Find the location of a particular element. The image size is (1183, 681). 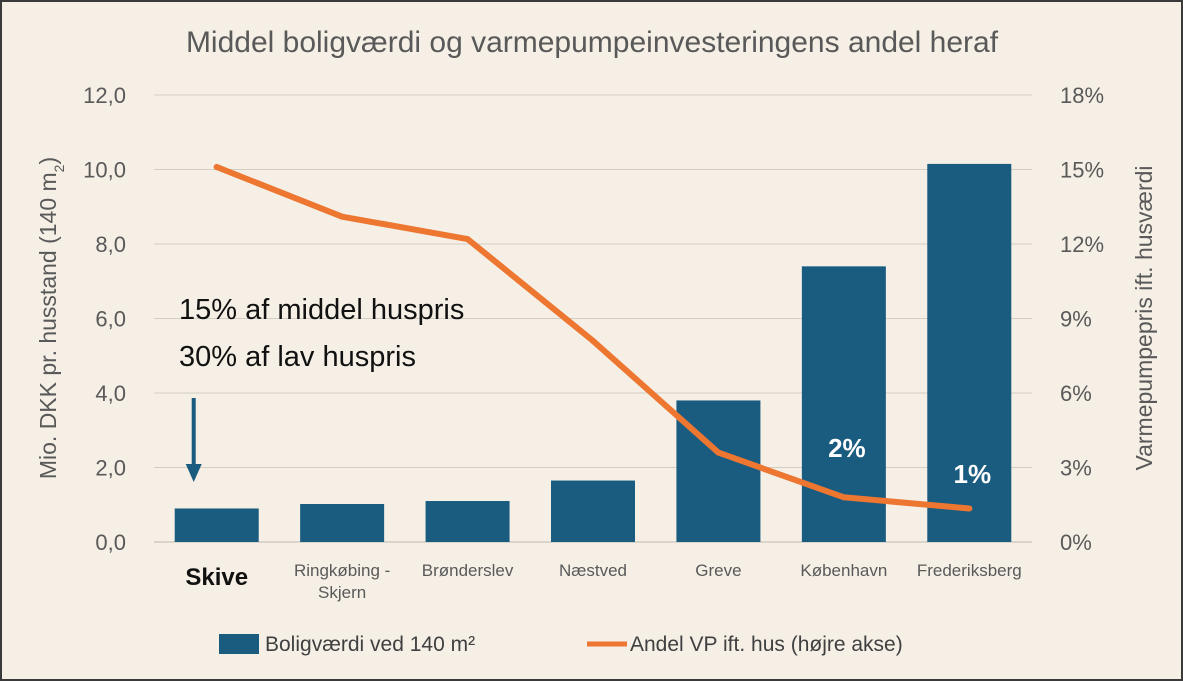

category-label: Ringkøbing - Skjern is located at coordinates (342, 581).